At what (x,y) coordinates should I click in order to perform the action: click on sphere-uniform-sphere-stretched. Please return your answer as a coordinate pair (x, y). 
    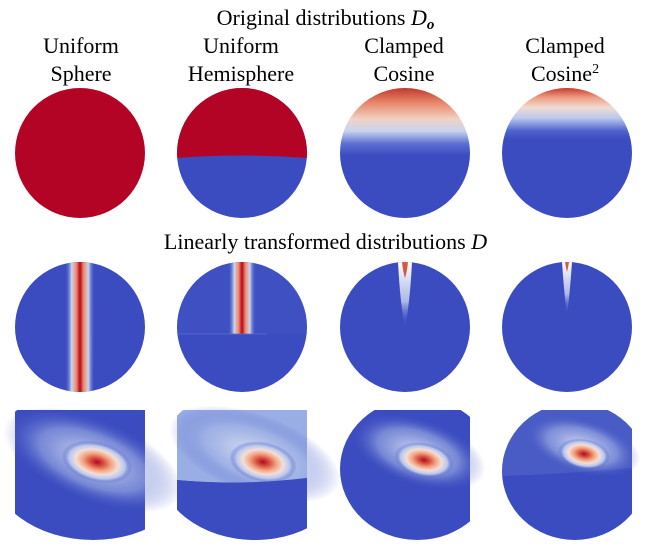
    Looking at the image, I should click on (80, 327).